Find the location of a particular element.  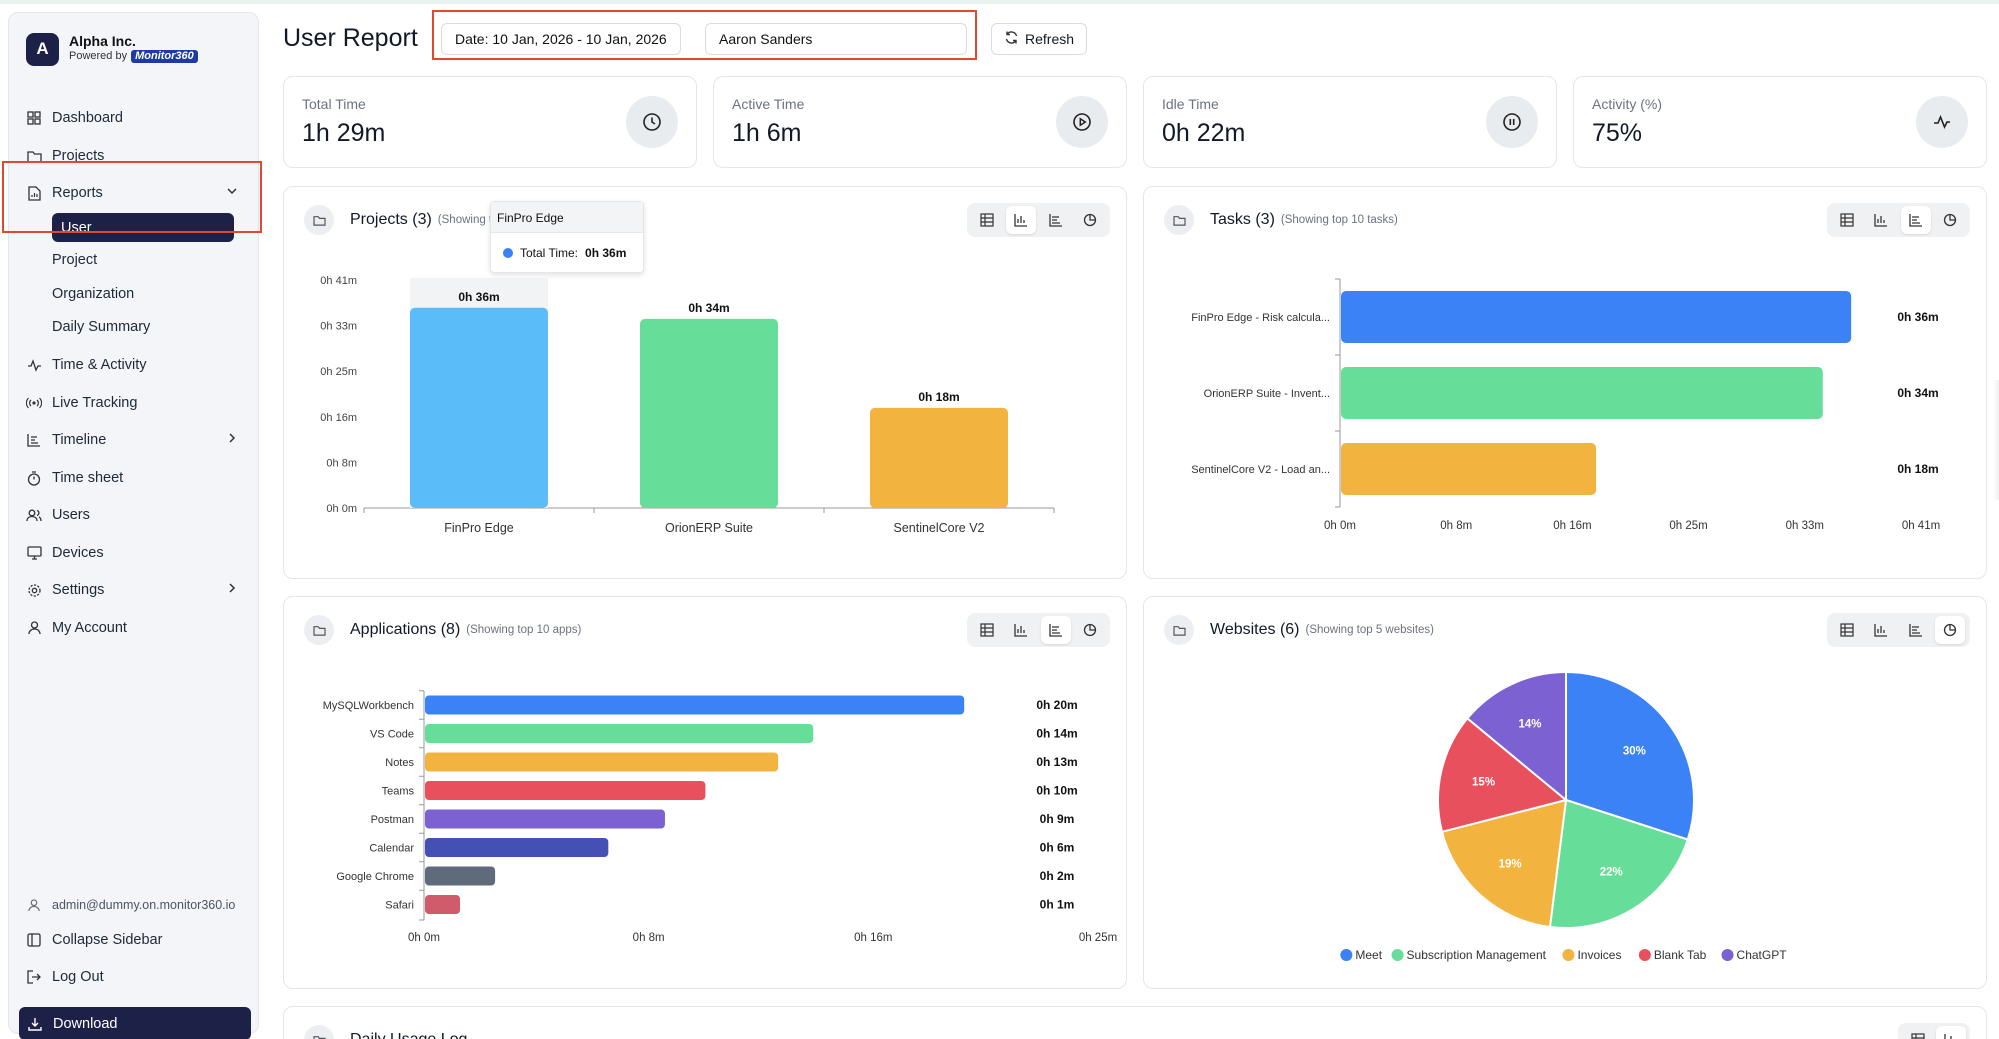

download-button: Download is located at coordinates (135, 1023).